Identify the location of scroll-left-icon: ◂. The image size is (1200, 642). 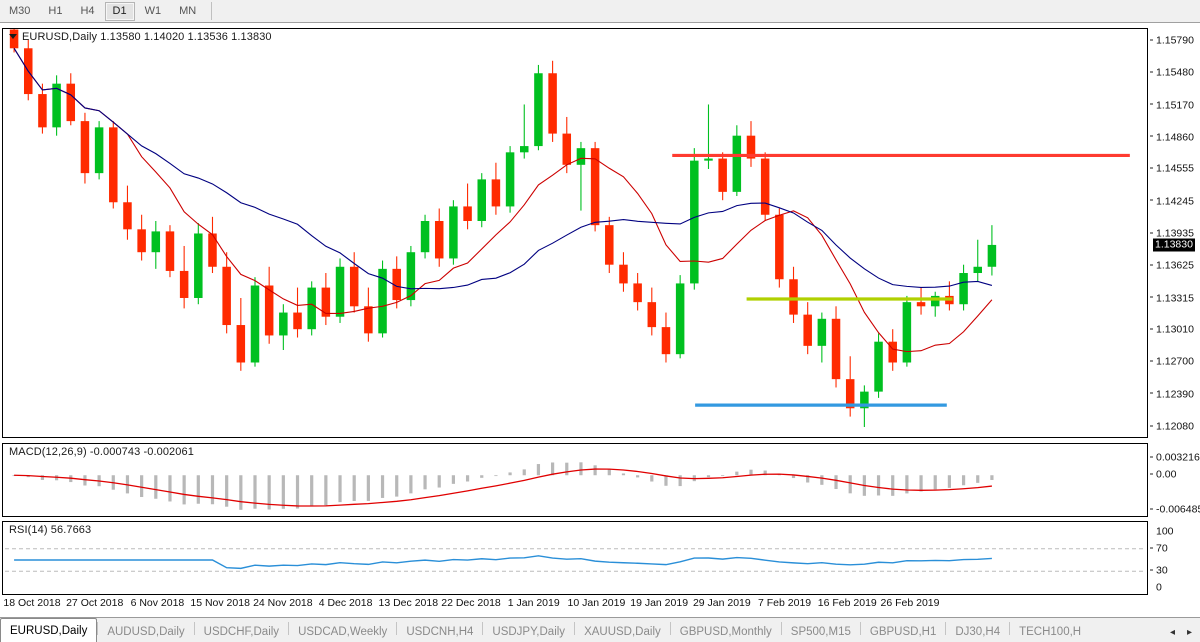
(1172, 632).